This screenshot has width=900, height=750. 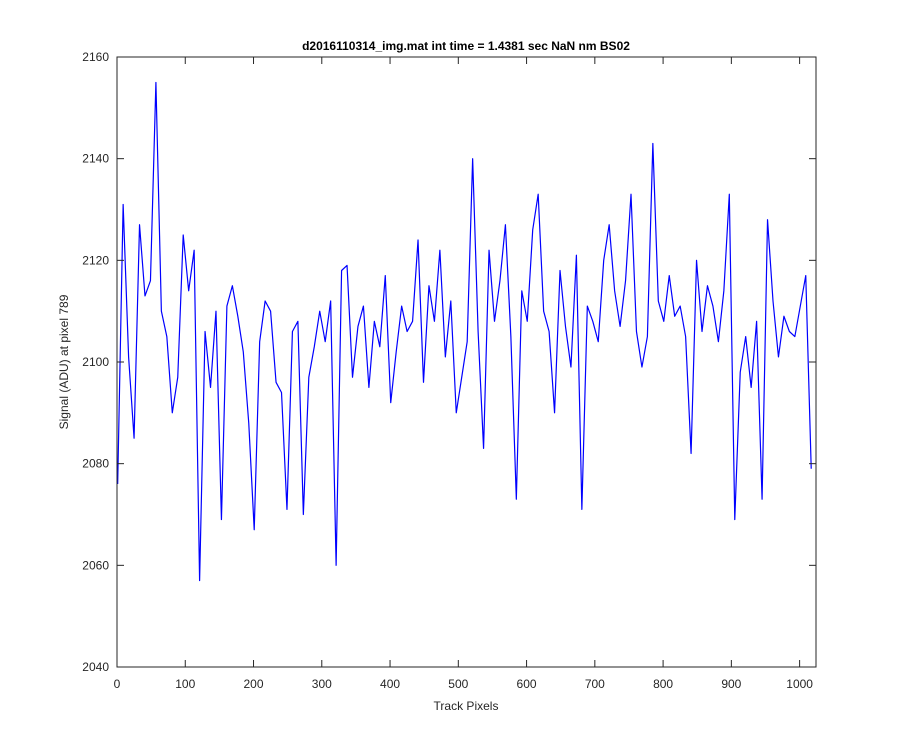 I want to click on y-axis-title: Signal (ADU) at pixel 789, so click(x=64, y=361).